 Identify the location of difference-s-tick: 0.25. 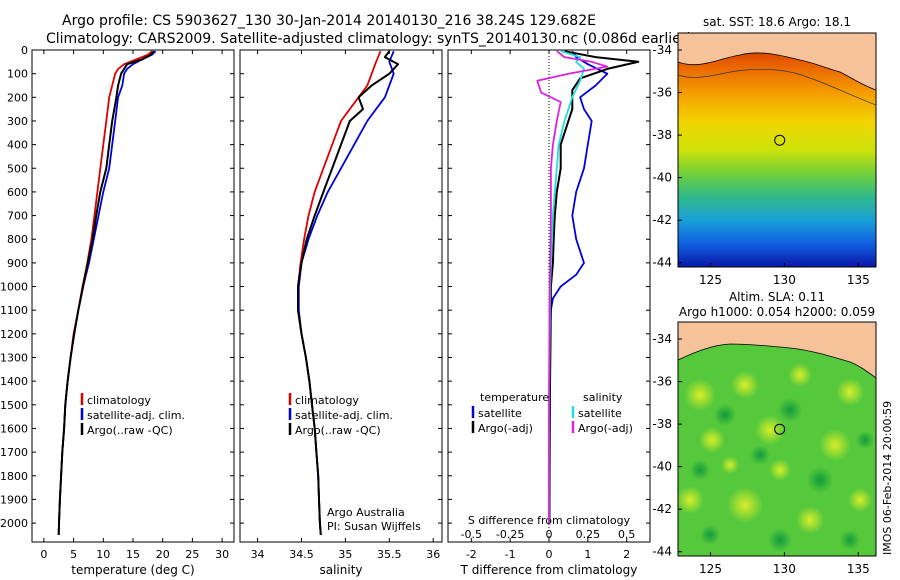
(588, 534).